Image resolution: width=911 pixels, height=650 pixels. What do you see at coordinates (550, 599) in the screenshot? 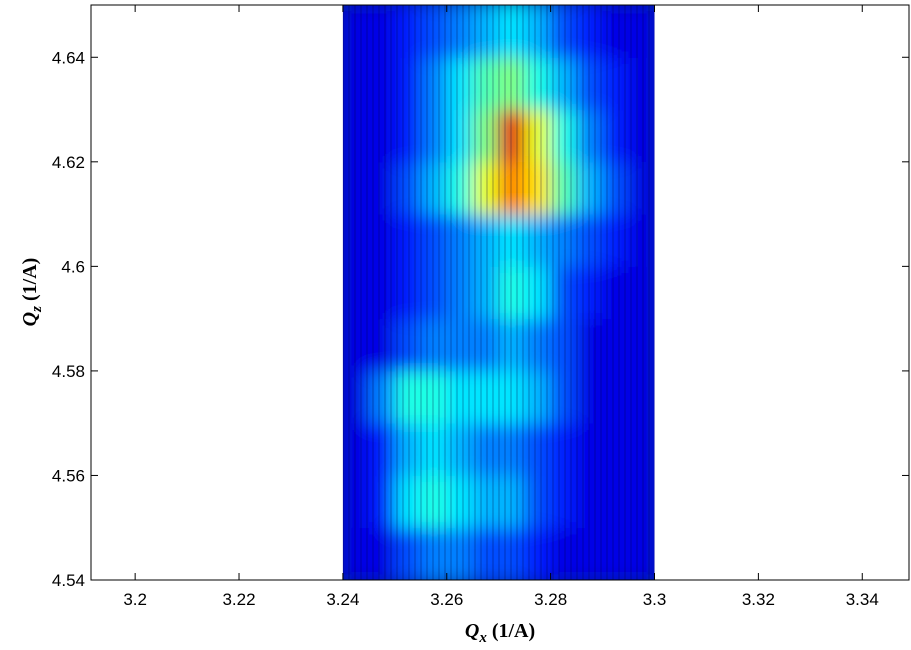
I see `x-tick-label: 3.28` at bounding box center [550, 599].